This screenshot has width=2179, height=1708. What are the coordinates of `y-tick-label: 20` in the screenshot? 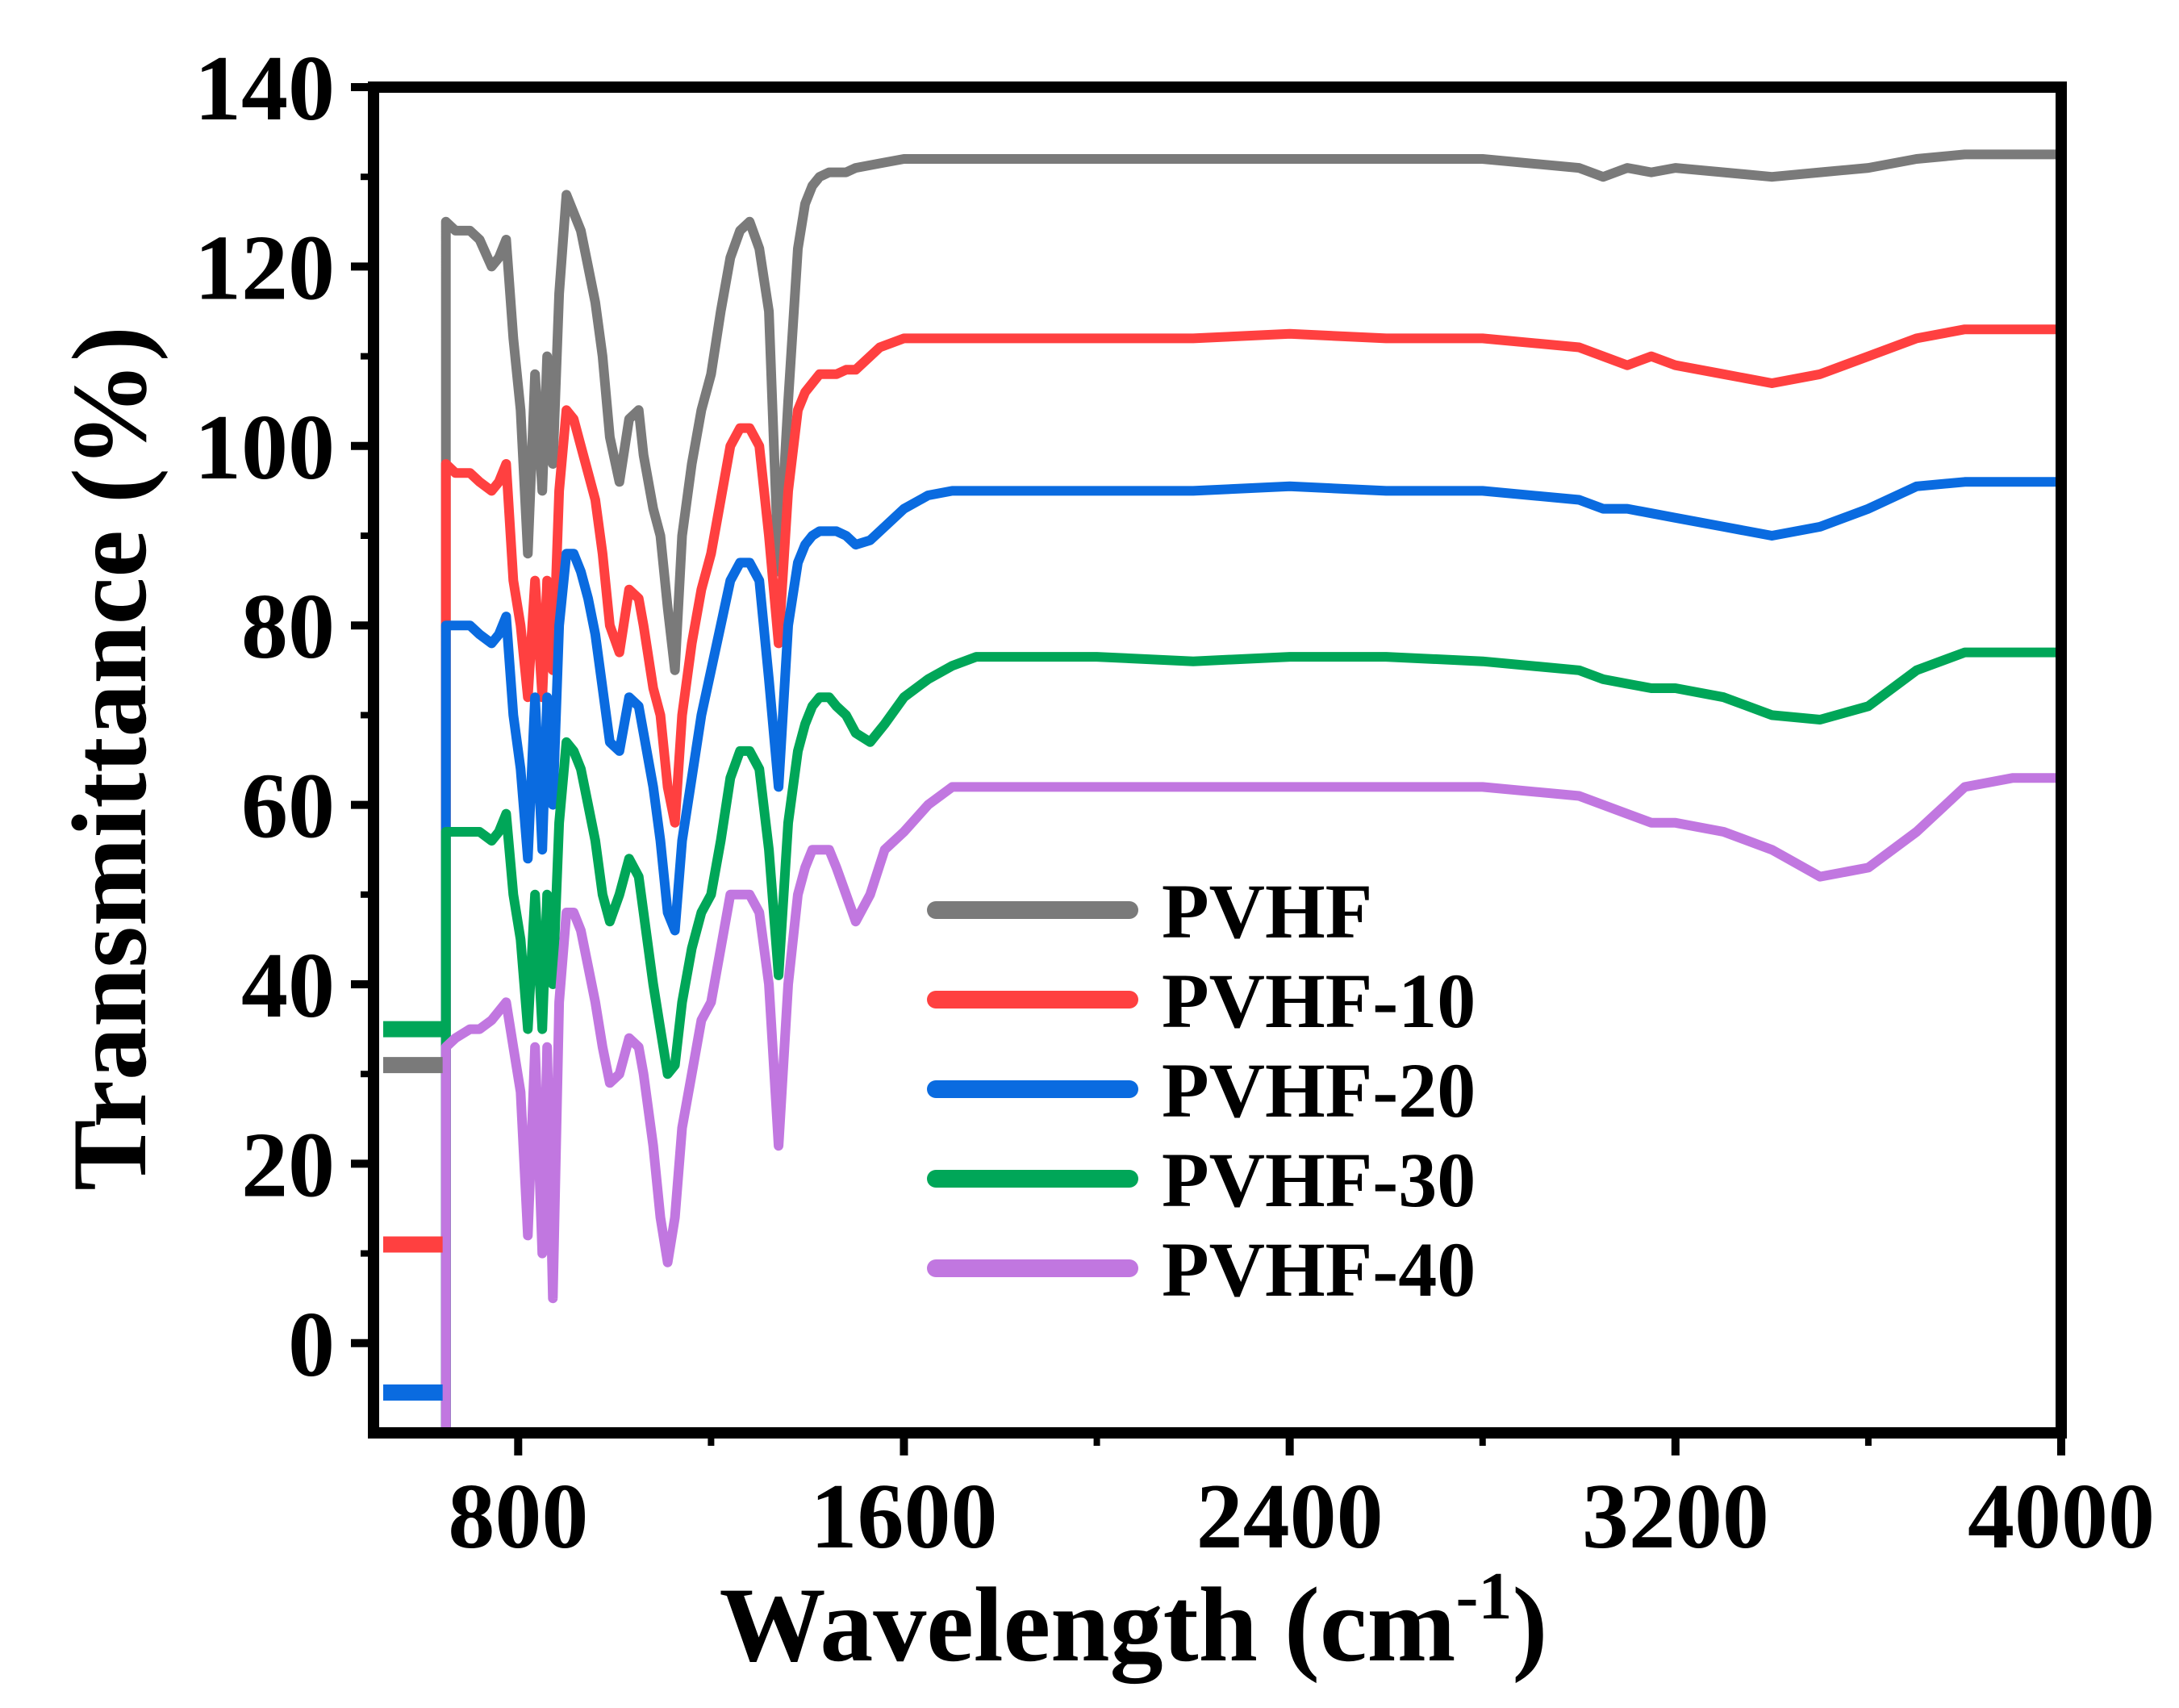 It's located at (288, 1165).